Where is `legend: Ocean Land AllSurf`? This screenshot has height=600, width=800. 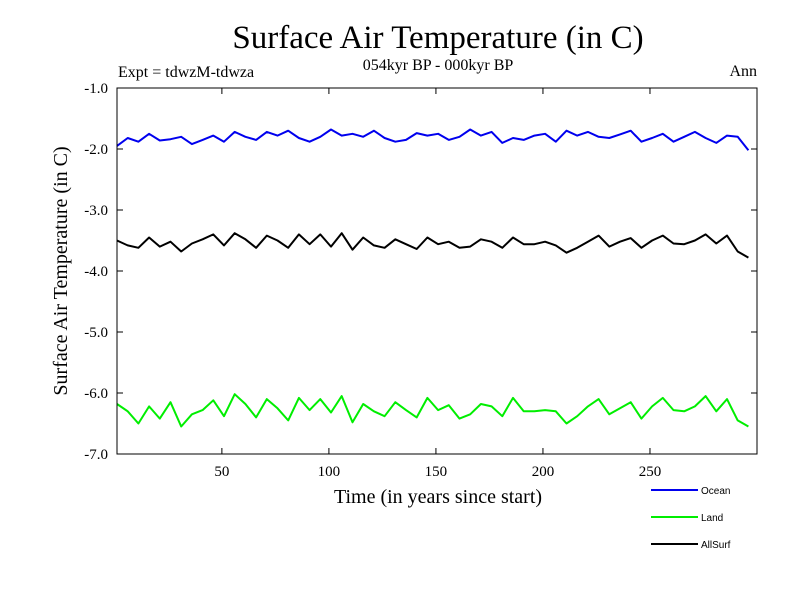 legend: Ocean Land AllSurf is located at coordinates (691, 518).